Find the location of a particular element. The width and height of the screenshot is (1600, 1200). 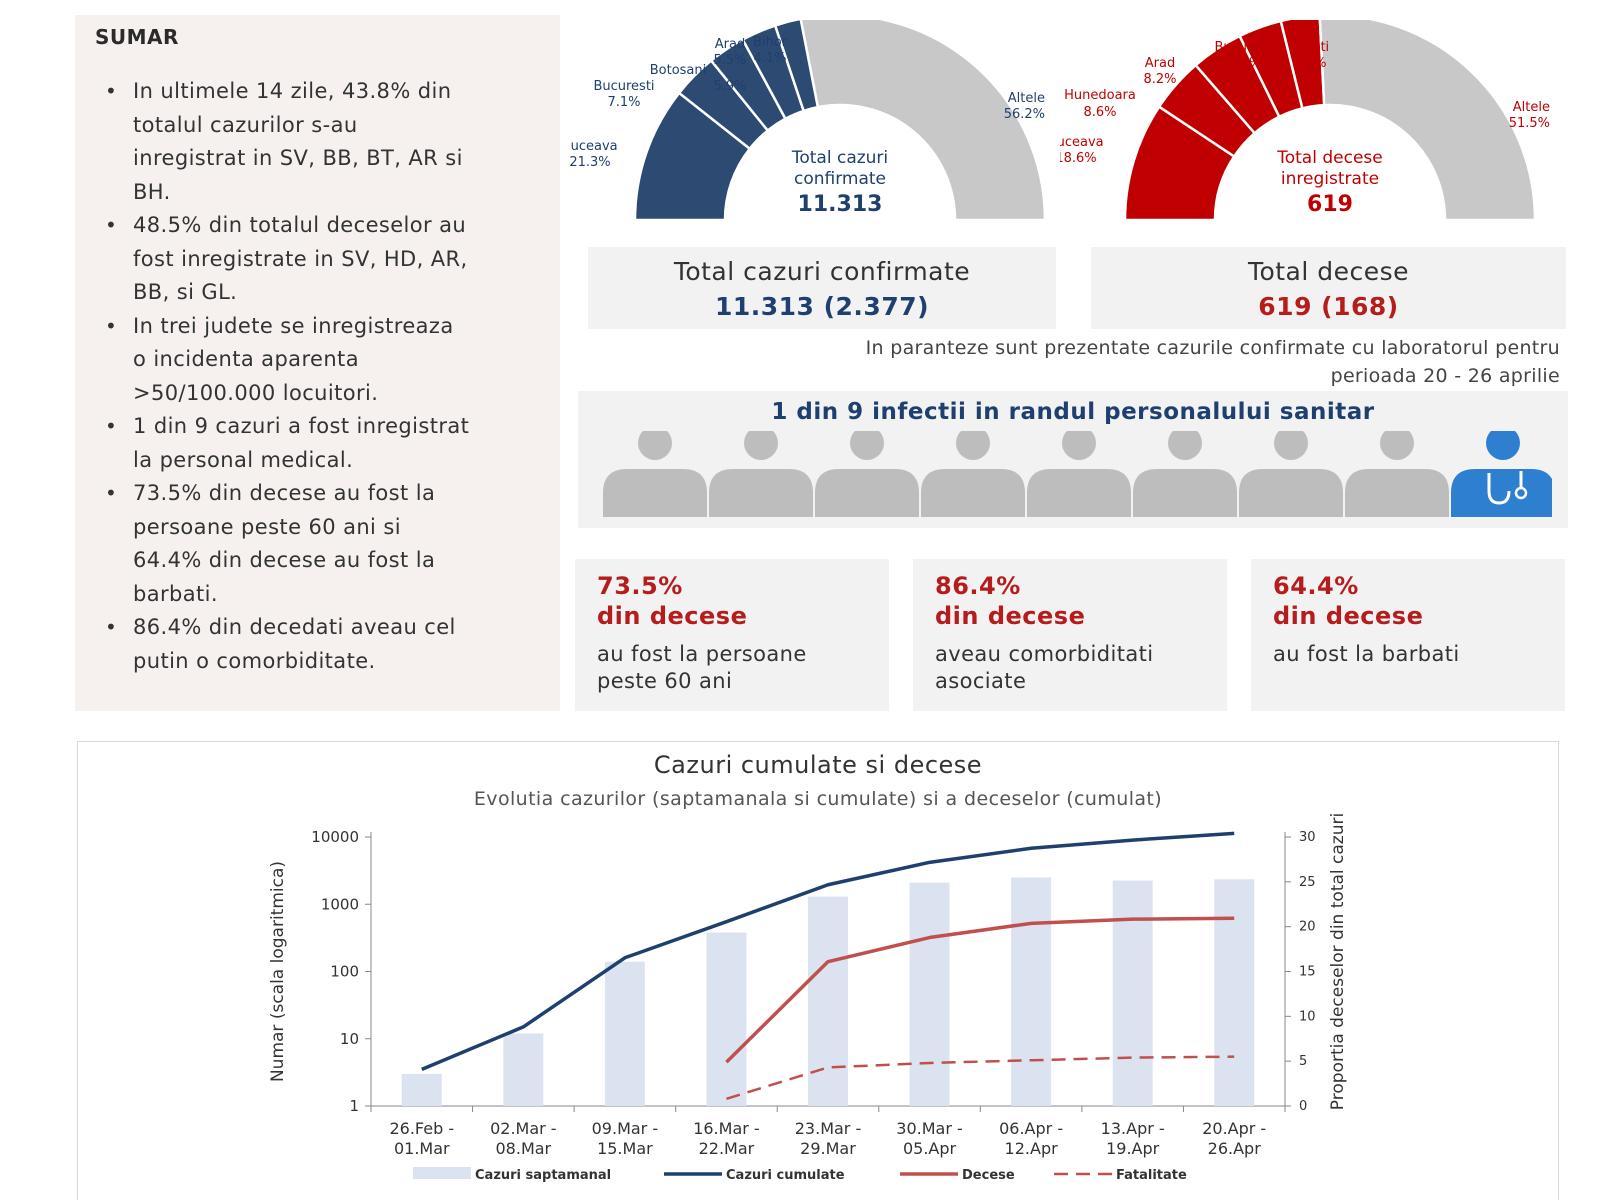

x-tick-label: 19.Apr is located at coordinates (1133, 1148).